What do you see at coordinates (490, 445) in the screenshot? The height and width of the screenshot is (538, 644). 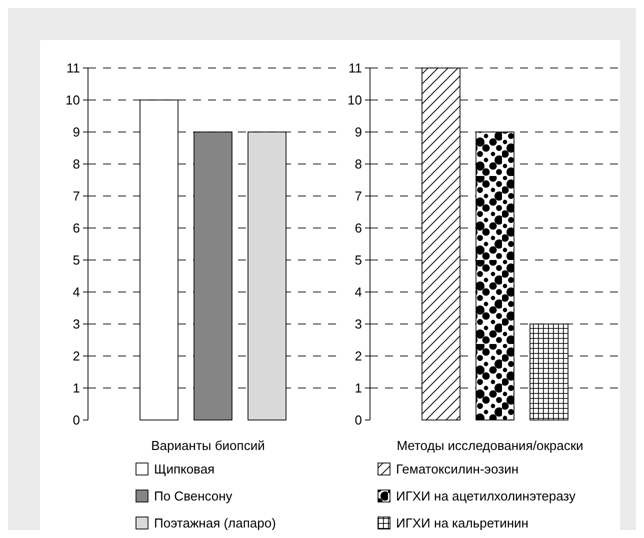 I see `x-axis-title: Методы исследования/окраски` at bounding box center [490, 445].